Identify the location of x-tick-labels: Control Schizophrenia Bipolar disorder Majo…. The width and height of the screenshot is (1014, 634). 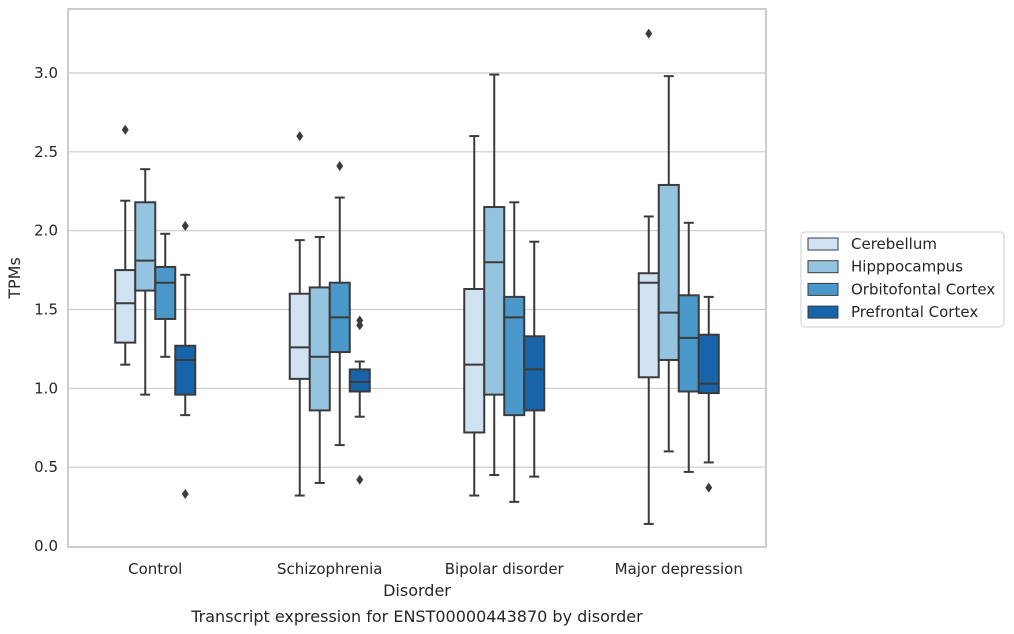
(435, 569).